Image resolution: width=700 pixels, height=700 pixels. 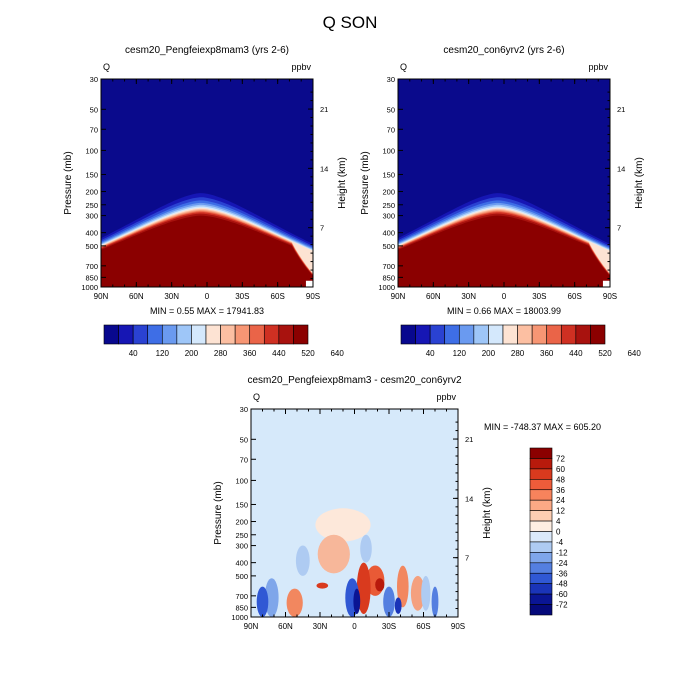 I want to click on colorbar-label: 12, so click(x=560, y=511).